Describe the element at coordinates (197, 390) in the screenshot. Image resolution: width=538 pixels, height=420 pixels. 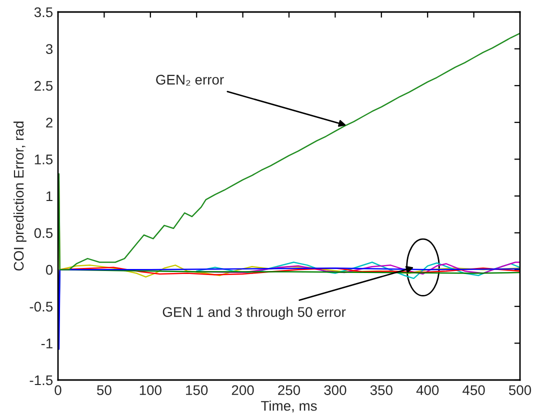
I see `x-tick-label: 150` at that location.